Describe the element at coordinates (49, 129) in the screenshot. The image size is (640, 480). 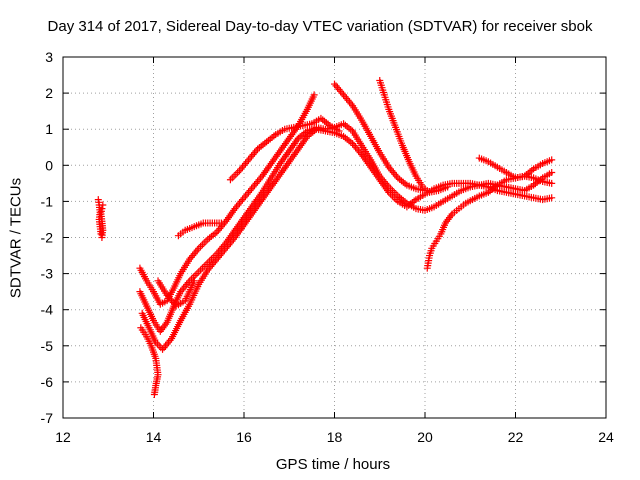
I see `y-tick-label: 1` at that location.